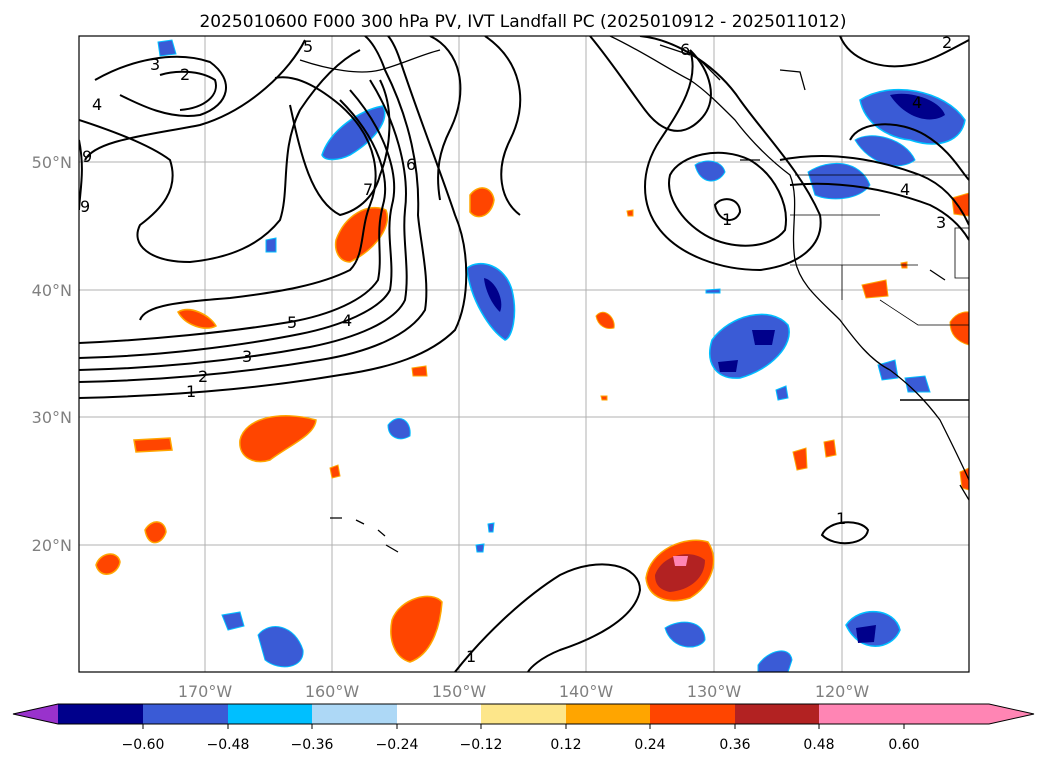  What do you see at coordinates (364, 535) in the screenshot?
I see `hawaiian-islands` at bounding box center [364, 535].